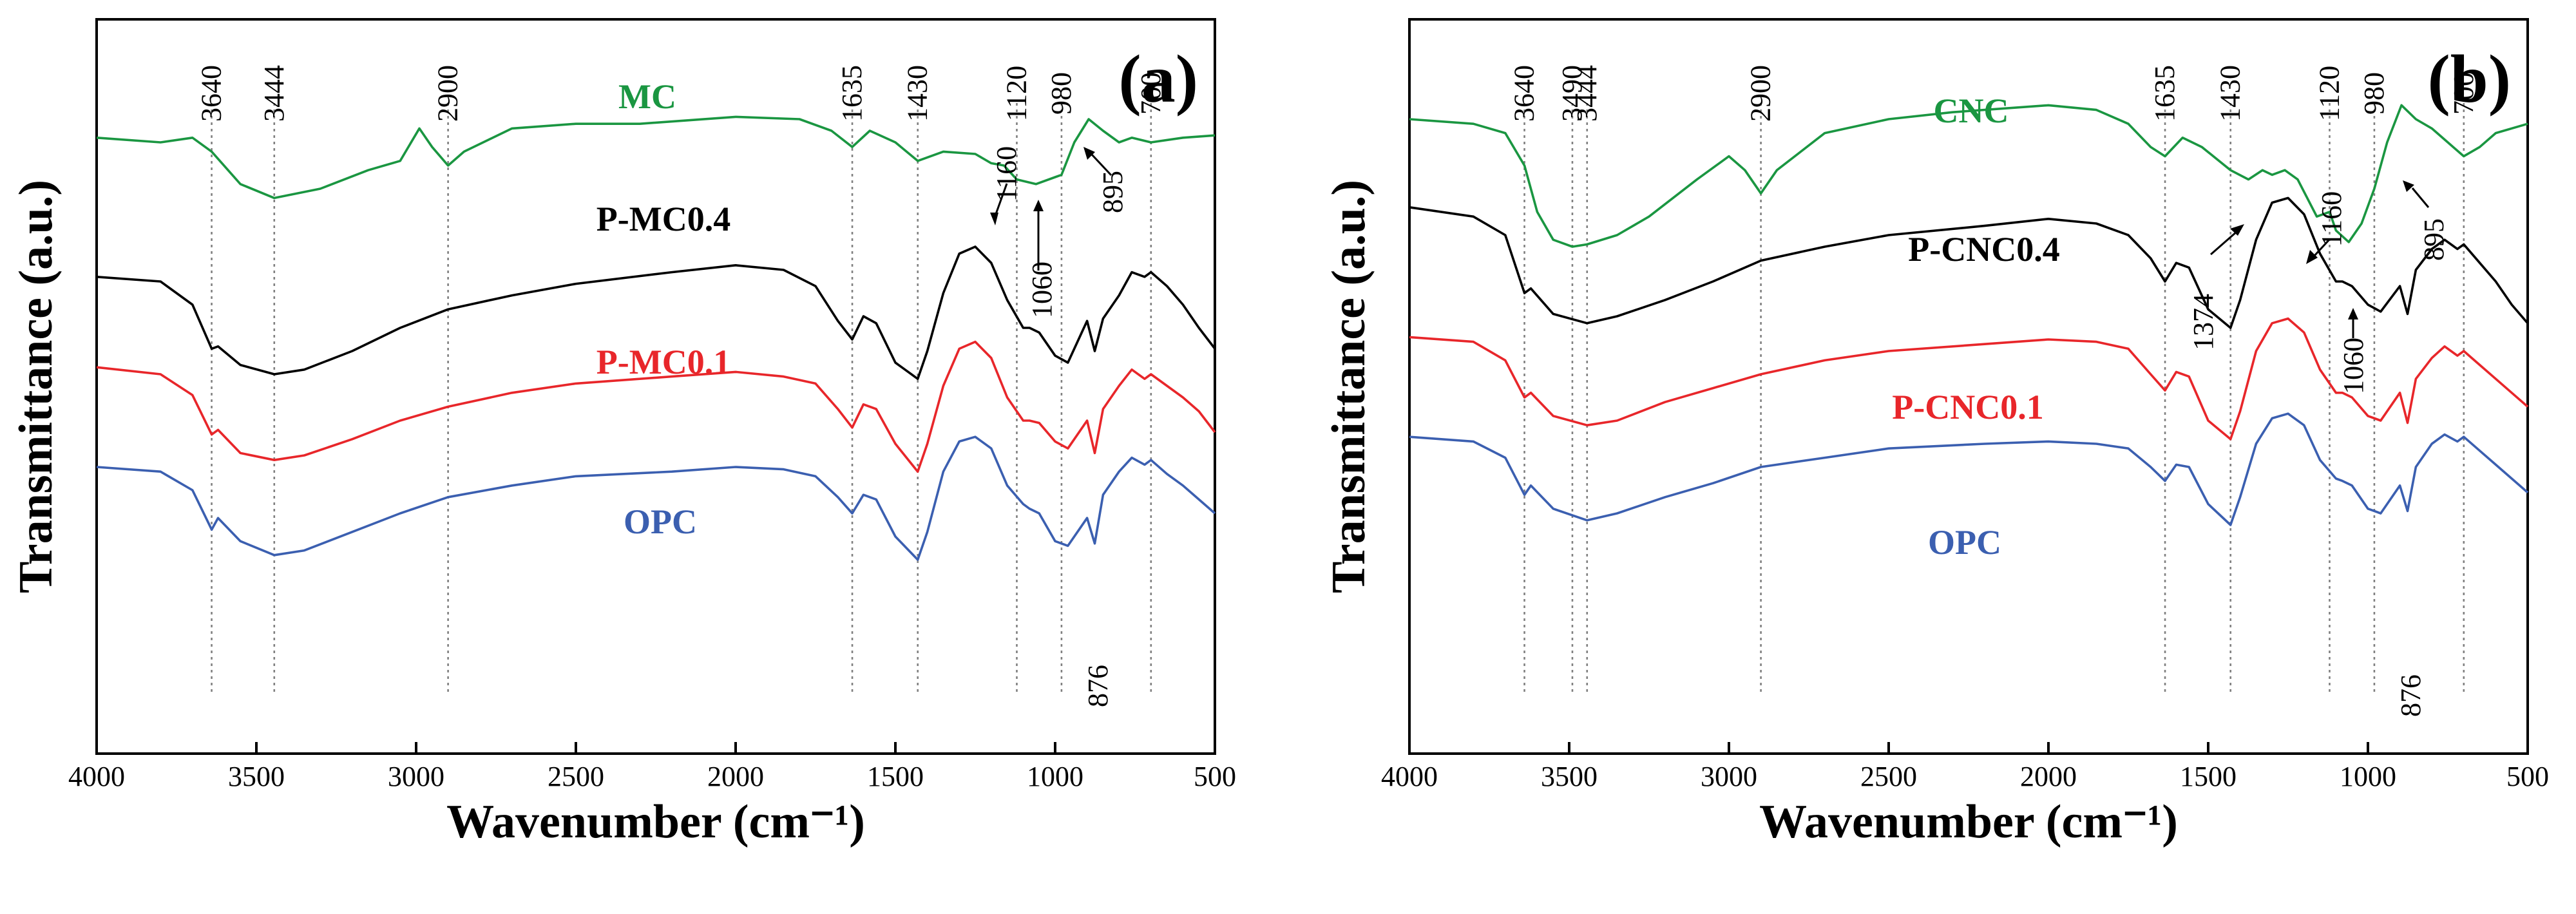  What do you see at coordinates (1572, 94) in the screenshot?
I see `reference-line-label: 3490` at bounding box center [1572, 94].